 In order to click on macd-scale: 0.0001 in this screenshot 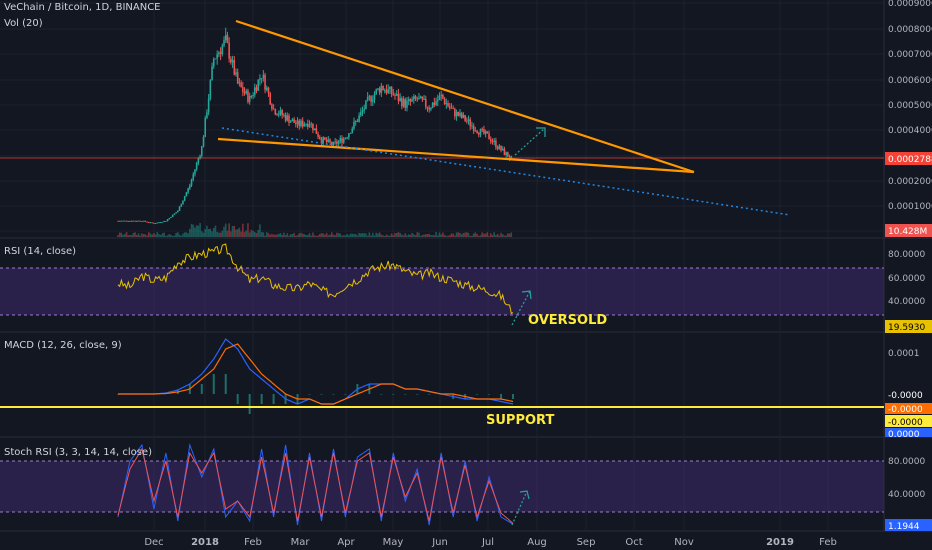, I will do `click(904, 354)`.